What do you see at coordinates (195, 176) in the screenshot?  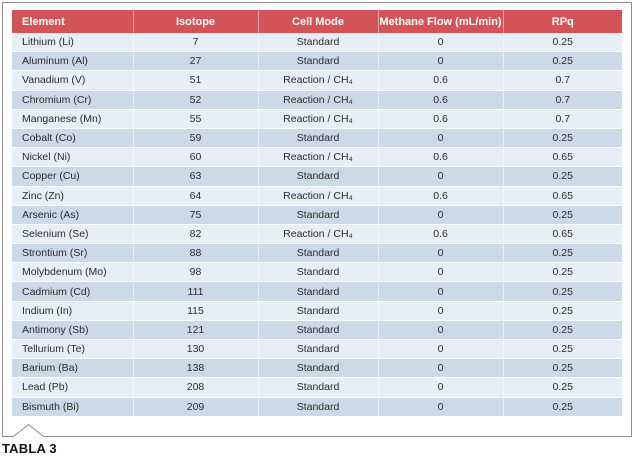 I see `cell-isotope: 63` at bounding box center [195, 176].